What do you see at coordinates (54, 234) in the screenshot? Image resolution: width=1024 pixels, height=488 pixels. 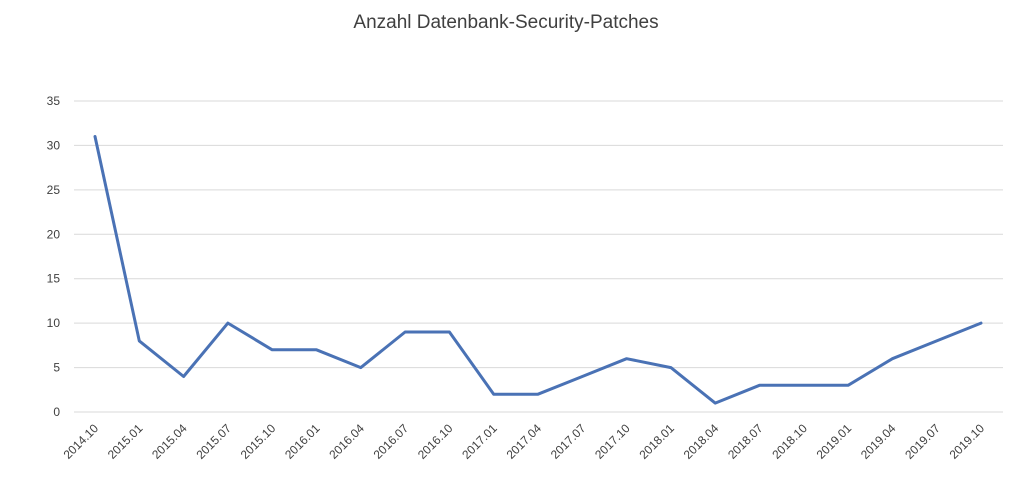 I see `y-tick-label: 20` at bounding box center [54, 234].